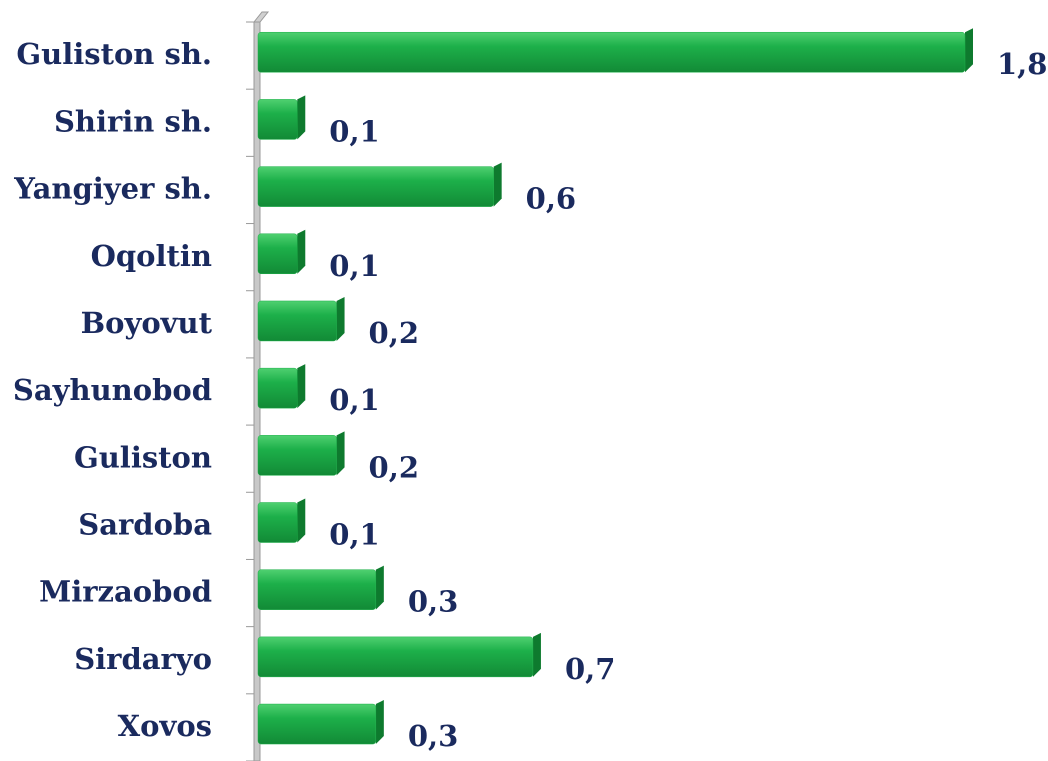 The height and width of the screenshot is (761, 1048). I want to click on category-label: Boyovut, so click(147, 323).